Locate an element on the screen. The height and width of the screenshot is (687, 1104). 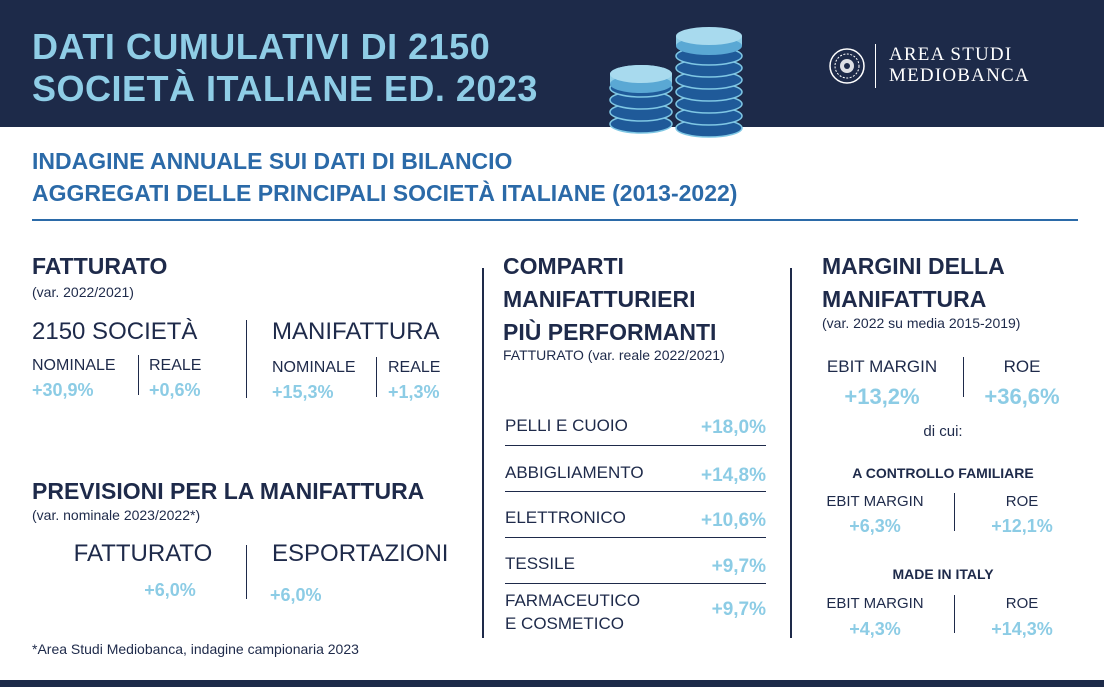
comparti-title: COMPARTI MANIFATTURIERI PIÙ PERFORMANTI is located at coordinates (609, 299).